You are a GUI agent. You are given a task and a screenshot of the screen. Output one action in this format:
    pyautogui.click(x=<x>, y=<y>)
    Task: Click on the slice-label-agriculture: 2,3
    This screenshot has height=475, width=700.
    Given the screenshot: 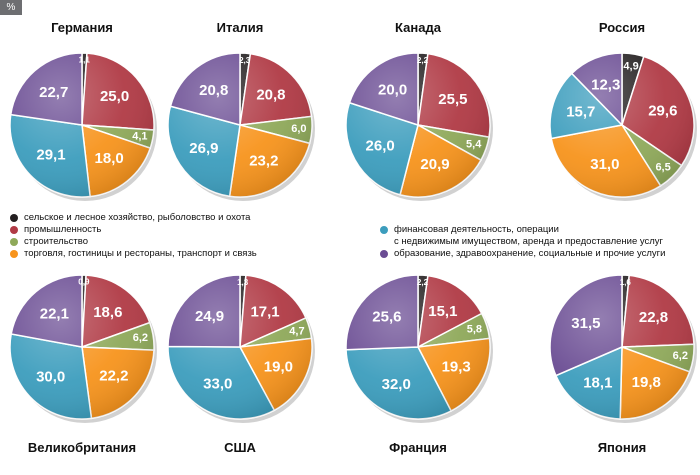 What is the action you would take?
    pyautogui.click(x=245, y=60)
    